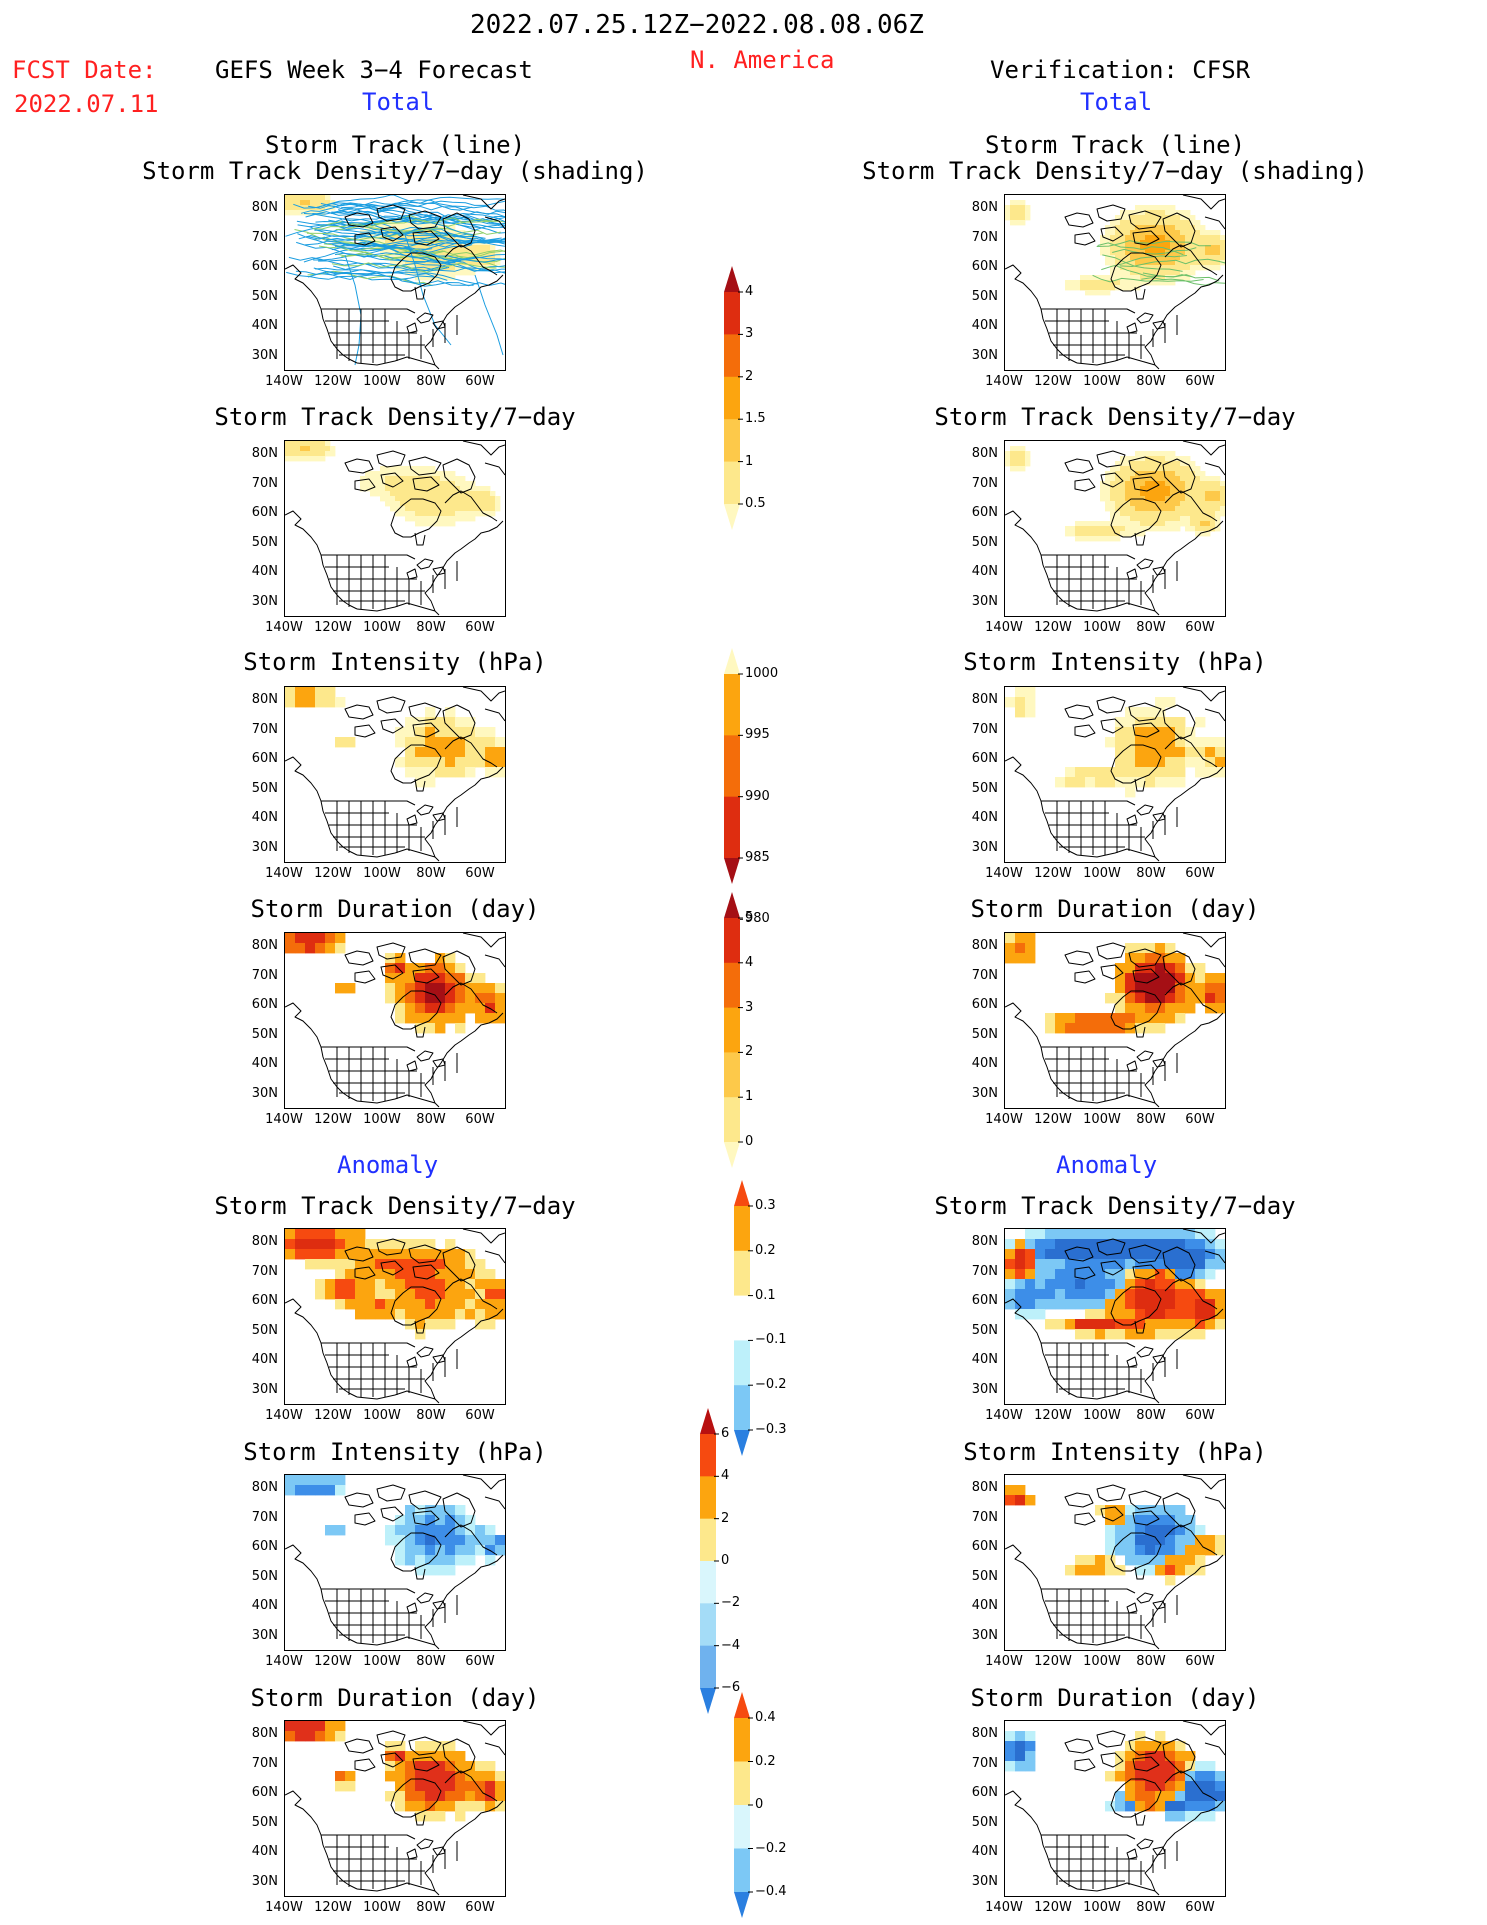 This screenshot has width=1487, height=1925. What do you see at coordinates (984, 355) in the screenshot?
I see `lat-tick-label: 30N` at bounding box center [984, 355].